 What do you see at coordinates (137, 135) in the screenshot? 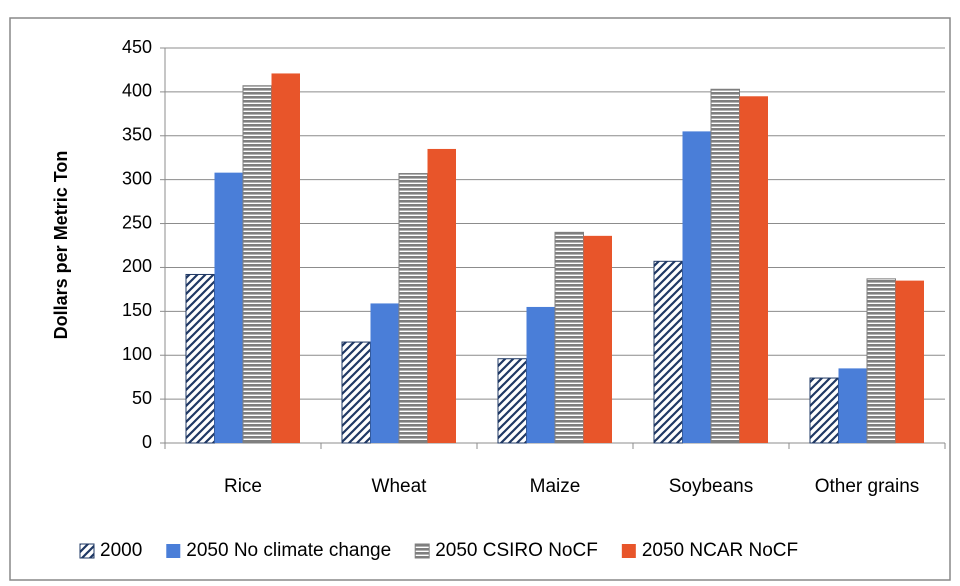
I see `y-tick-label: 350` at bounding box center [137, 135].